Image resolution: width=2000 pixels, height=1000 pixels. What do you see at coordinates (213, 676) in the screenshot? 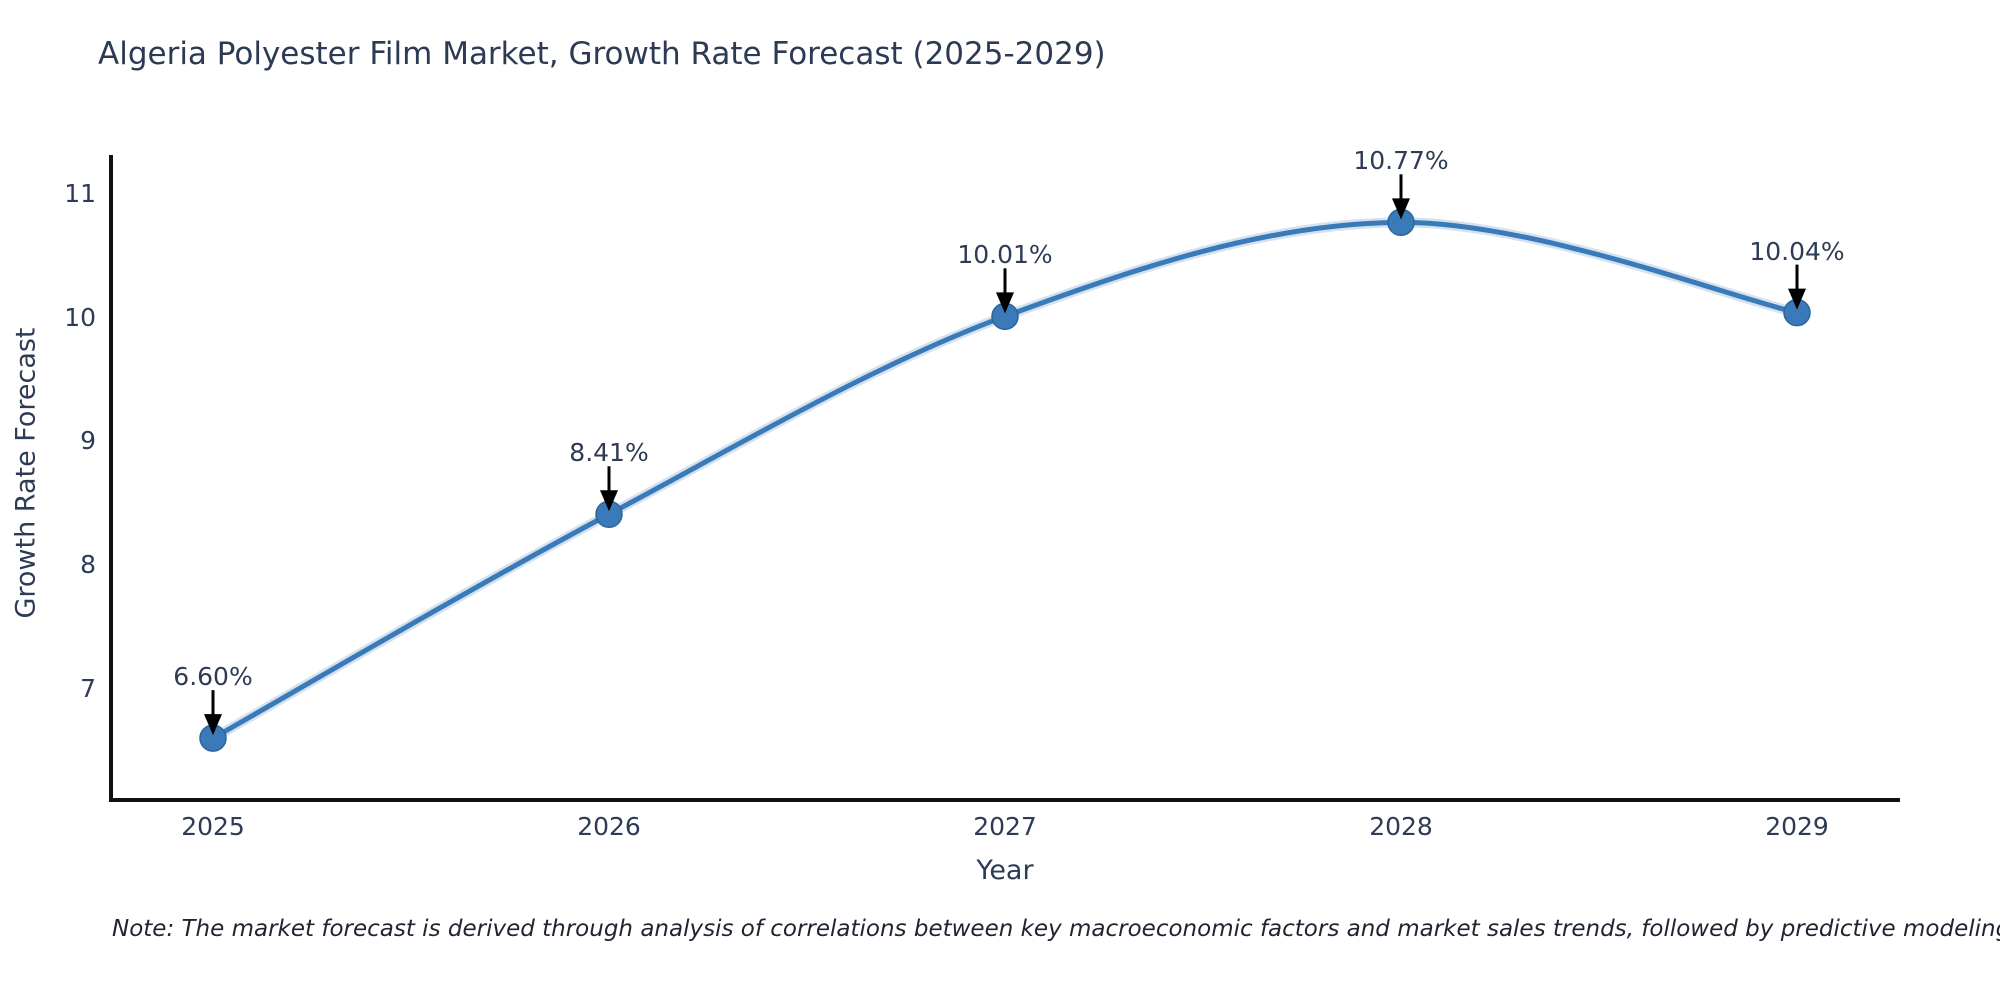
I see `data-label-2025: 6.60%` at bounding box center [213, 676].